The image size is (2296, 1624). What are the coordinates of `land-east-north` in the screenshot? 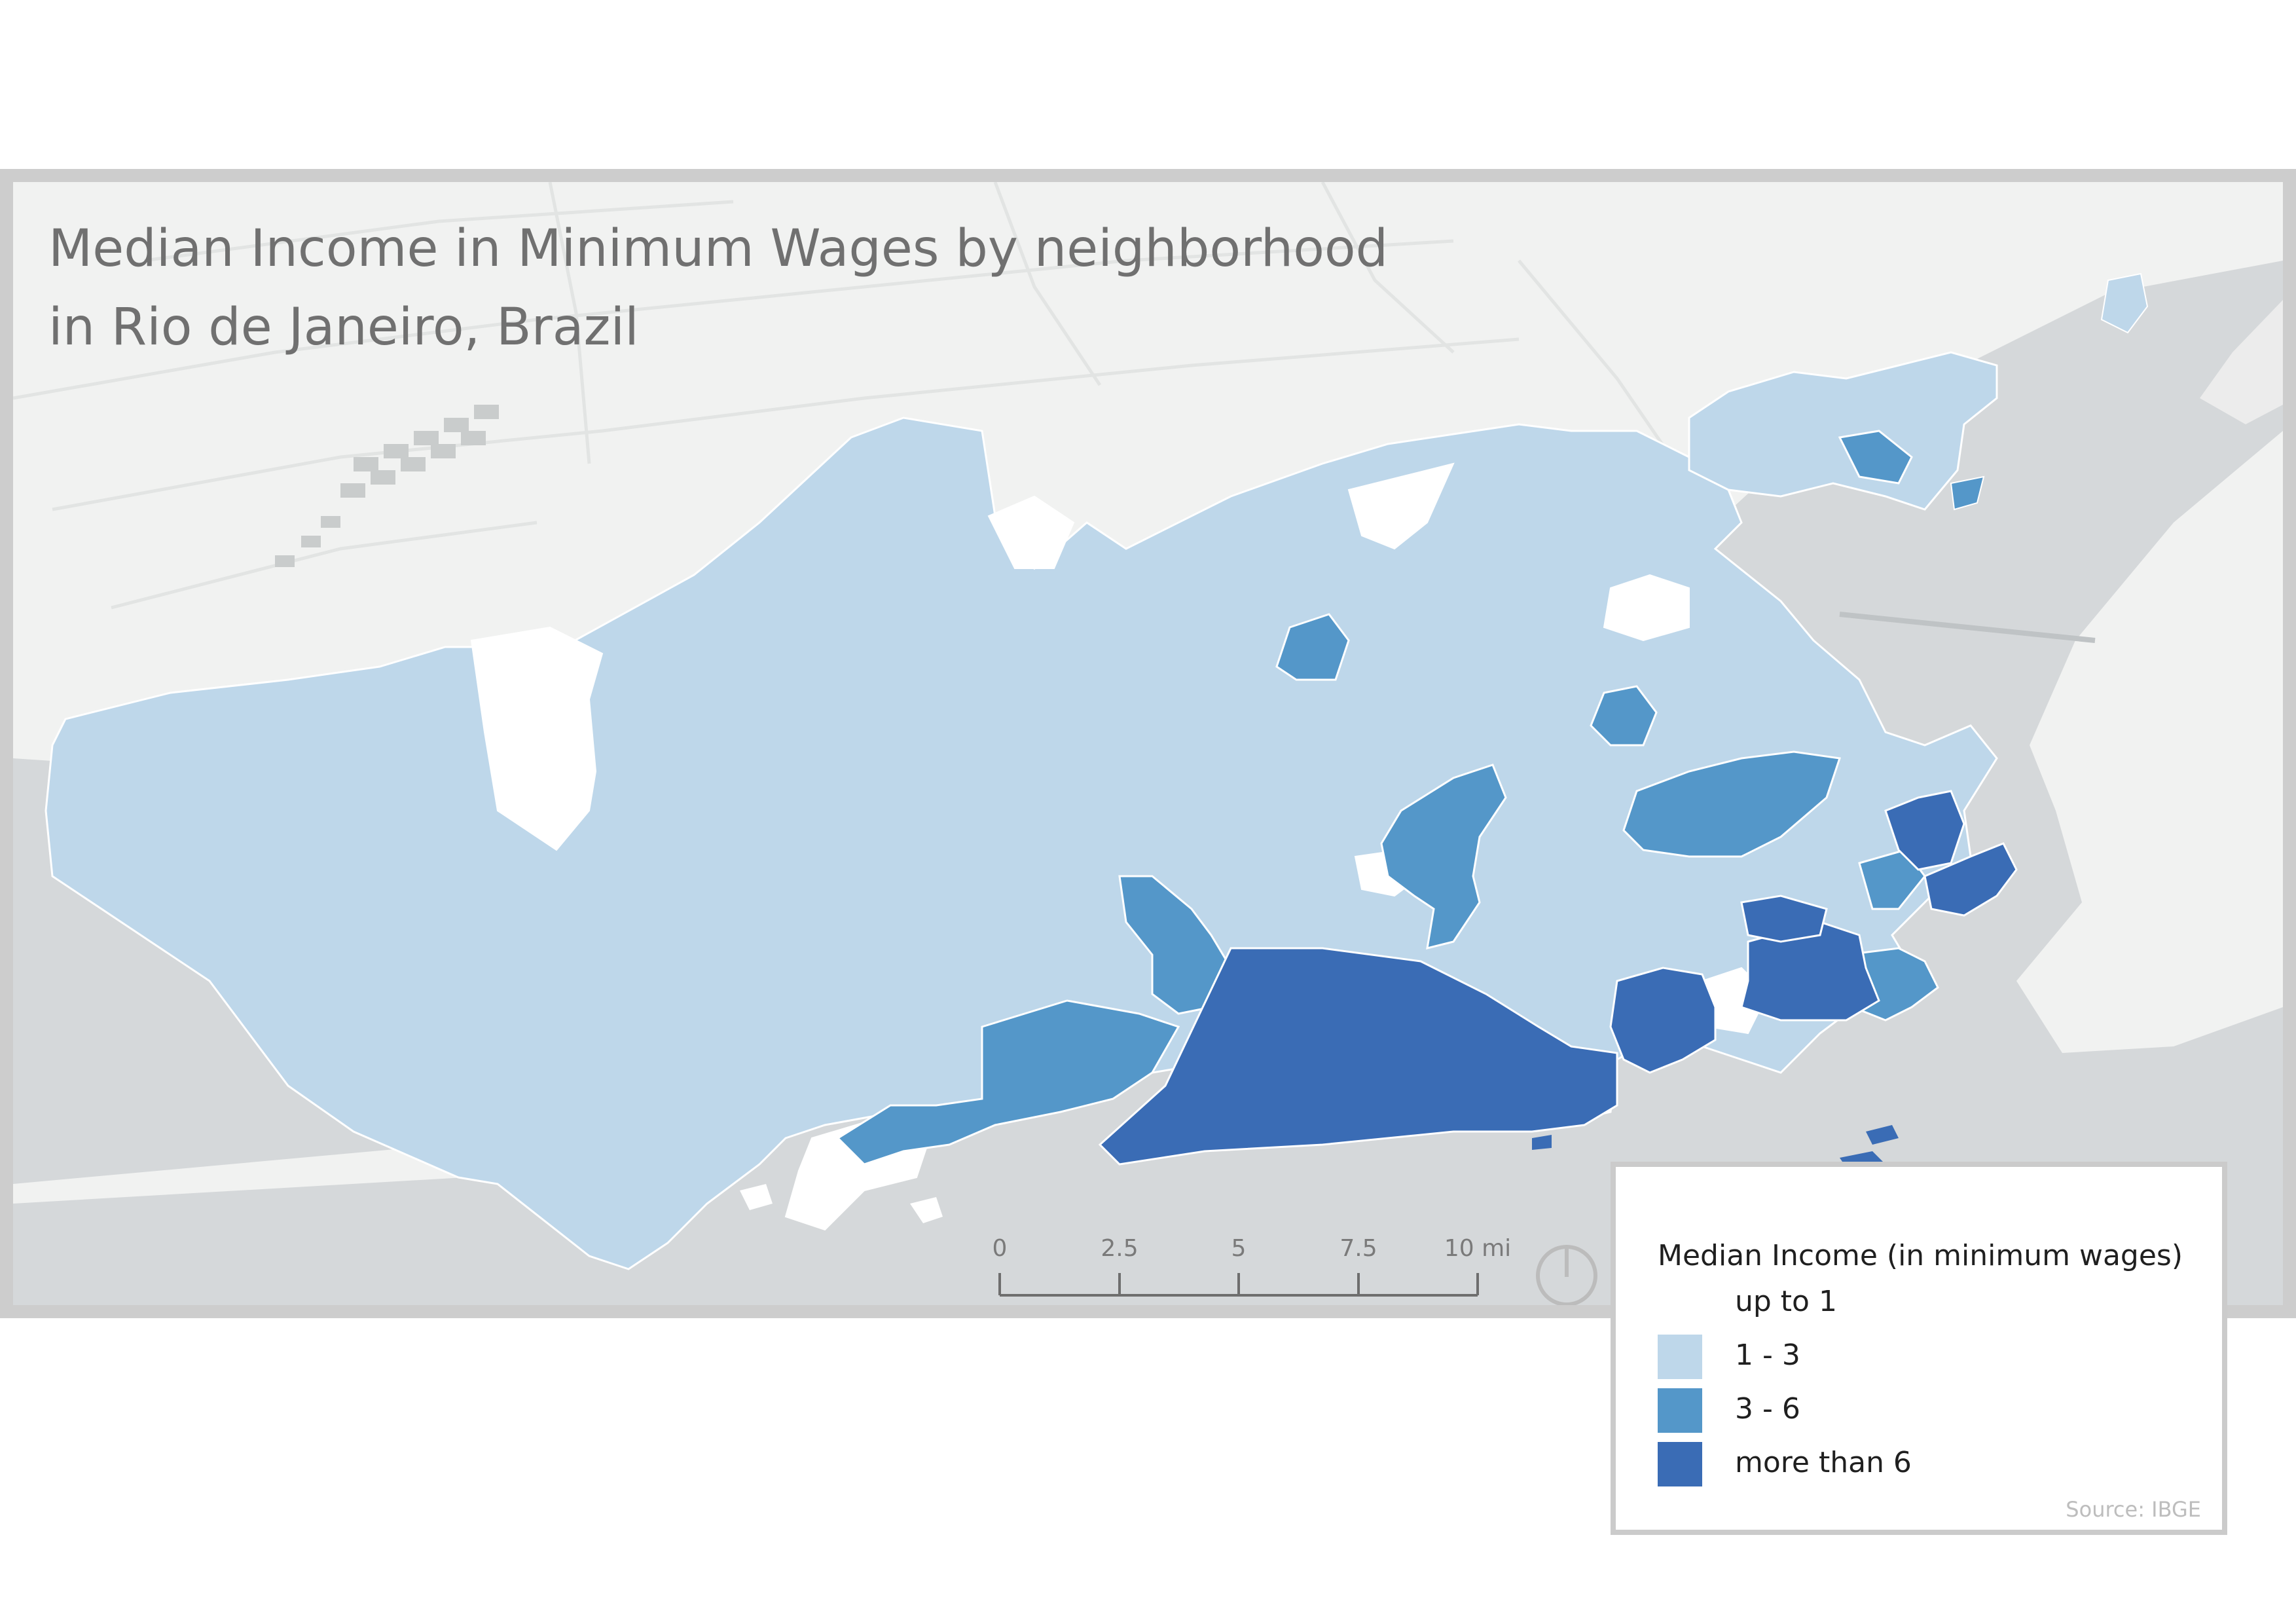 It's located at (2241, 362).